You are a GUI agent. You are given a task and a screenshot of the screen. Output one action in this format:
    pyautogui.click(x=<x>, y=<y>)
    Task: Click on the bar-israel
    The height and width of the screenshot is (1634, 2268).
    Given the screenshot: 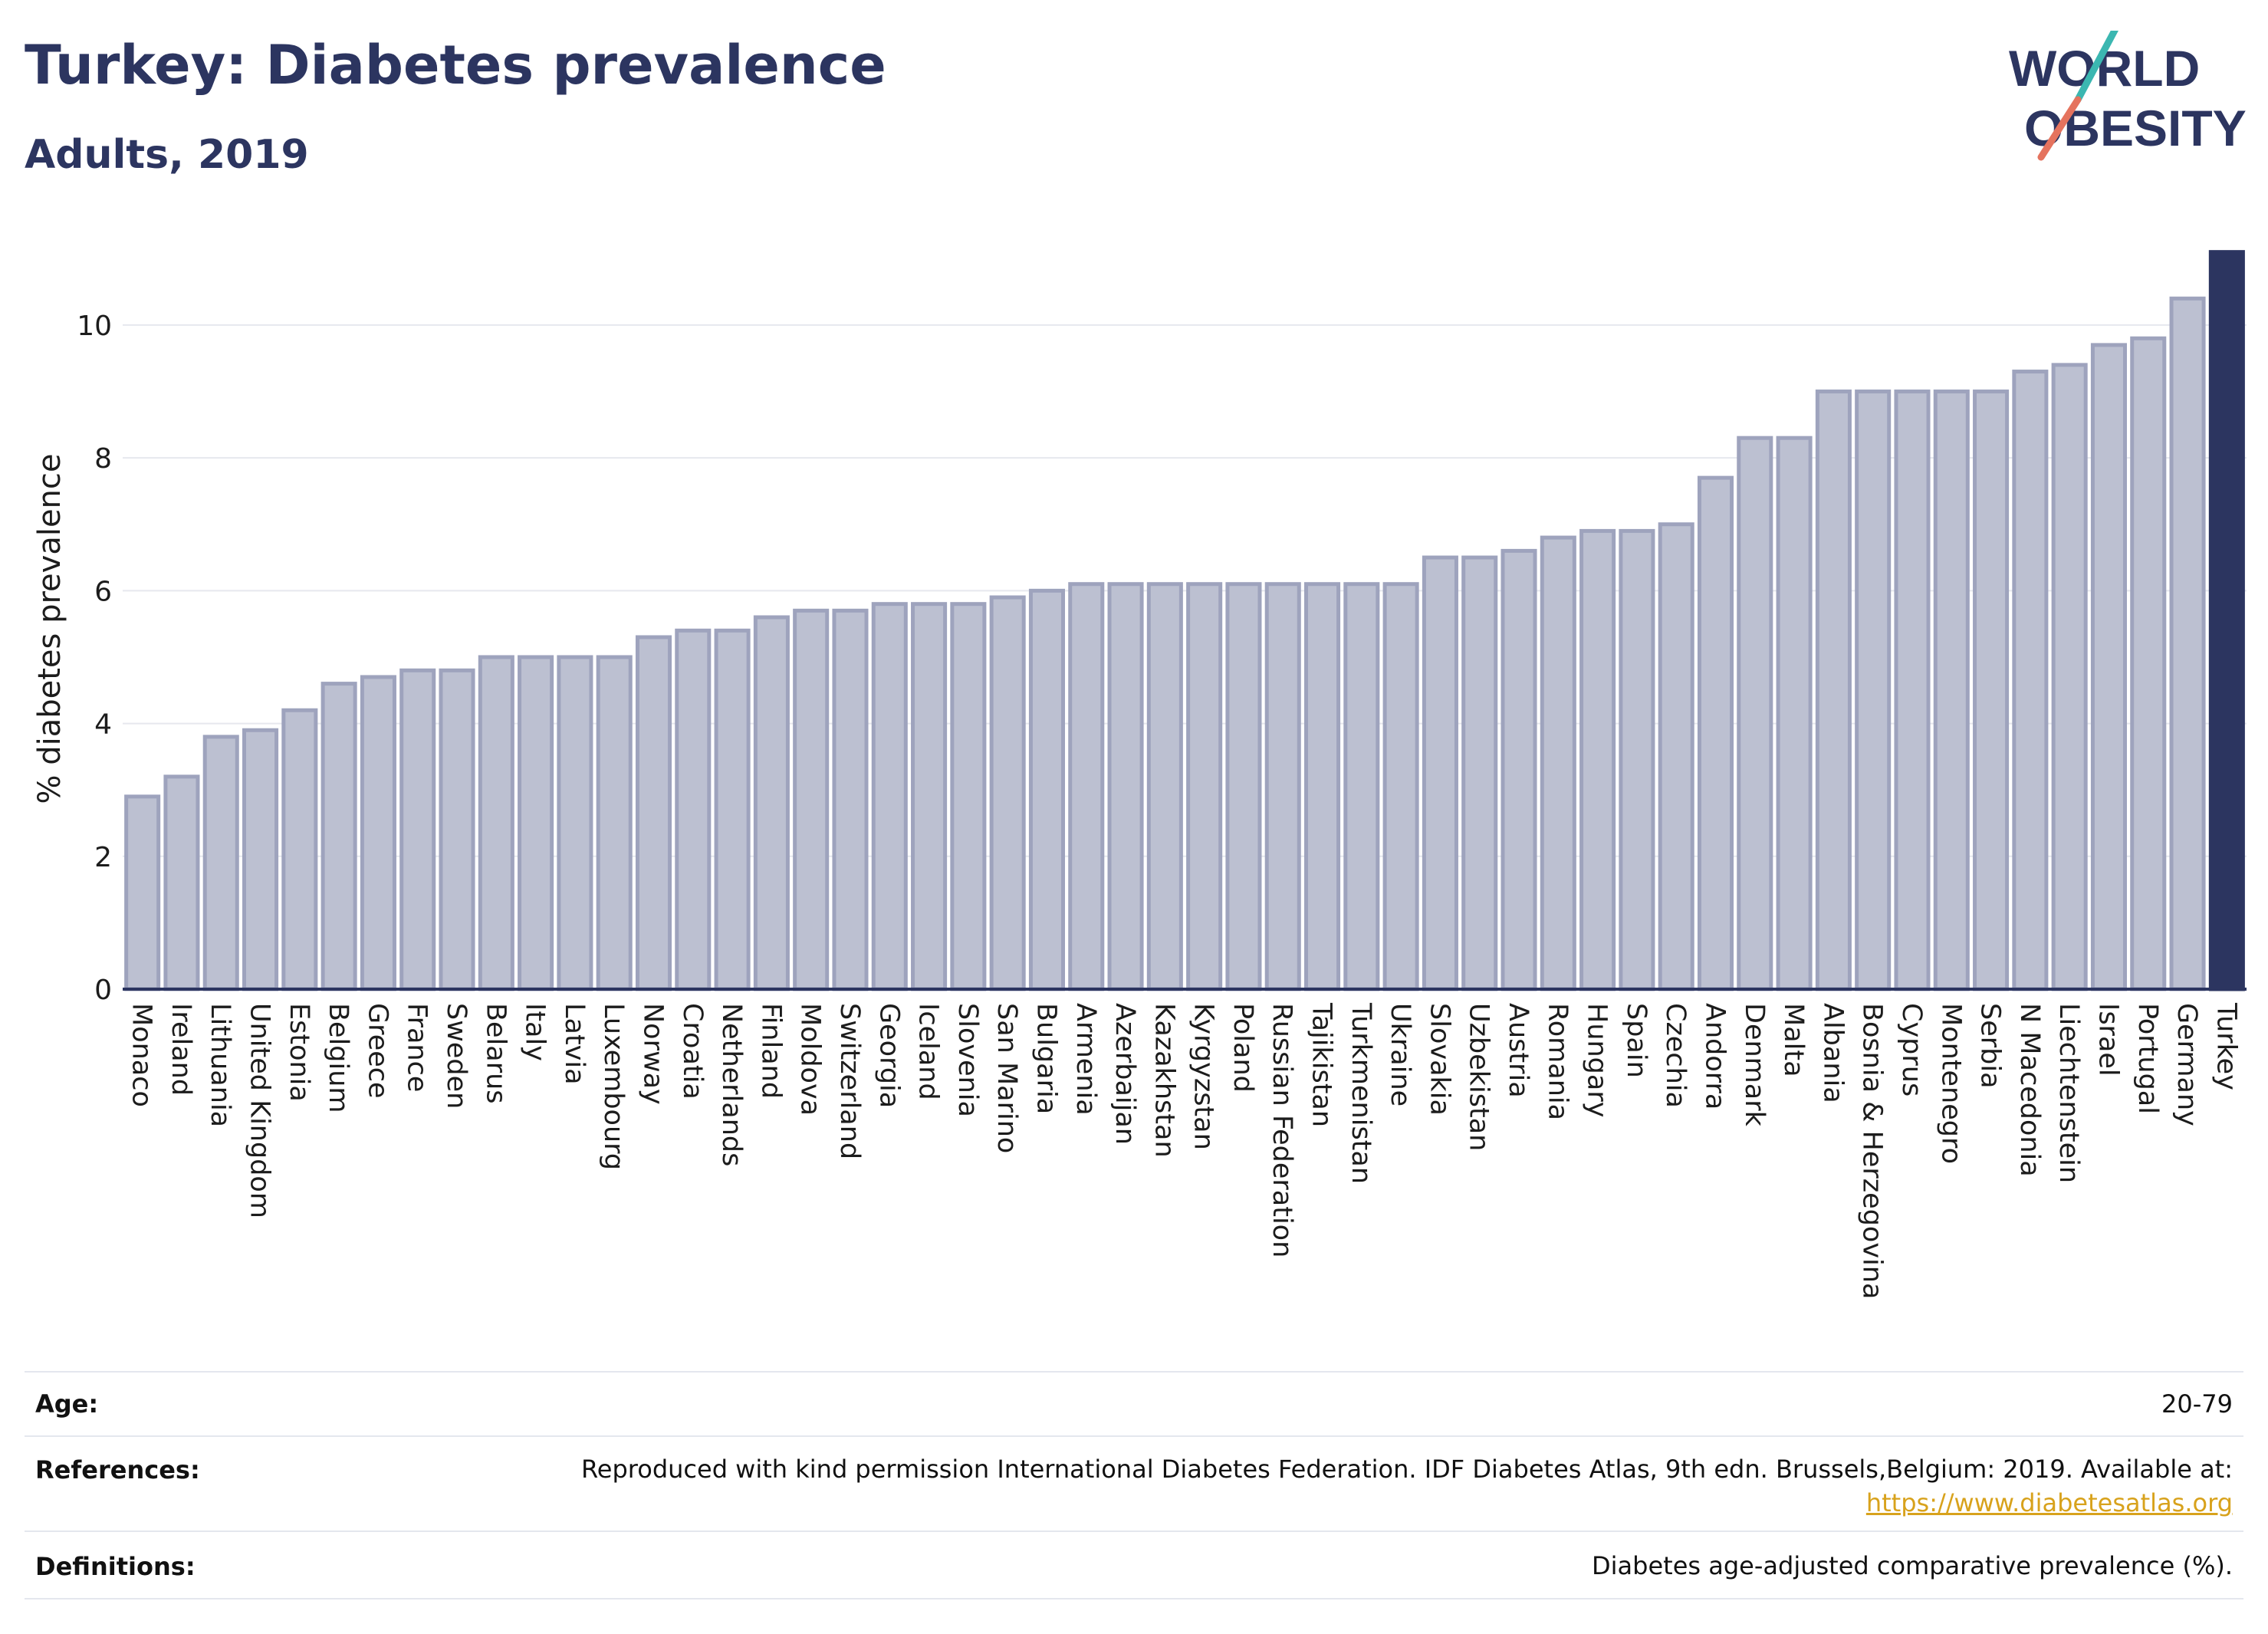 What is the action you would take?
    pyautogui.click(x=2108, y=667)
    